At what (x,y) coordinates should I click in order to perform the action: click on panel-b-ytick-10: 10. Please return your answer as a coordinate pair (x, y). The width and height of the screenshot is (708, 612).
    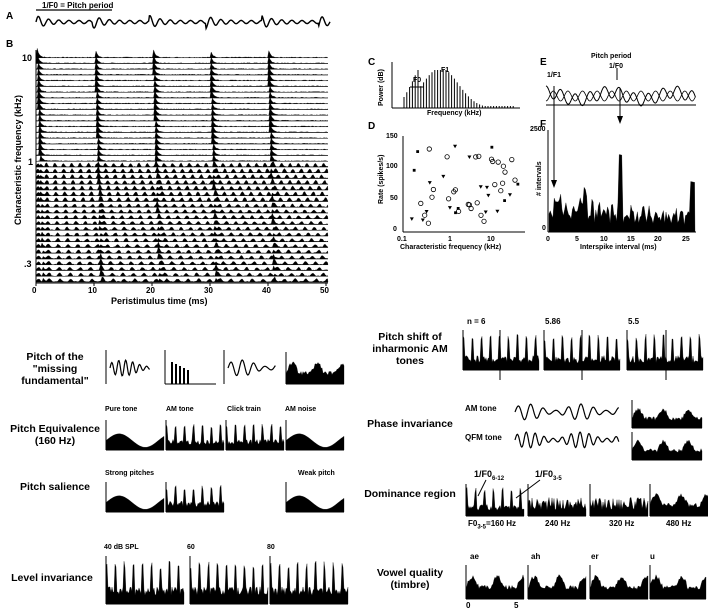
    Looking at the image, I should click on (27, 58).